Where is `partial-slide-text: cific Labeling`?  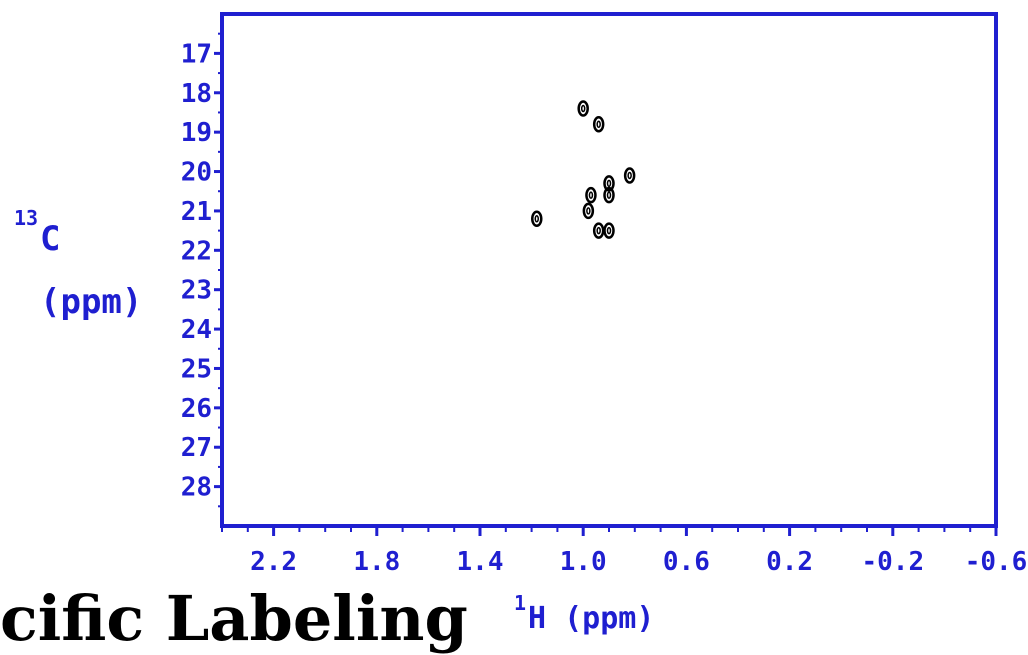
partial-slide-text: cific Labeling is located at coordinates (234, 618).